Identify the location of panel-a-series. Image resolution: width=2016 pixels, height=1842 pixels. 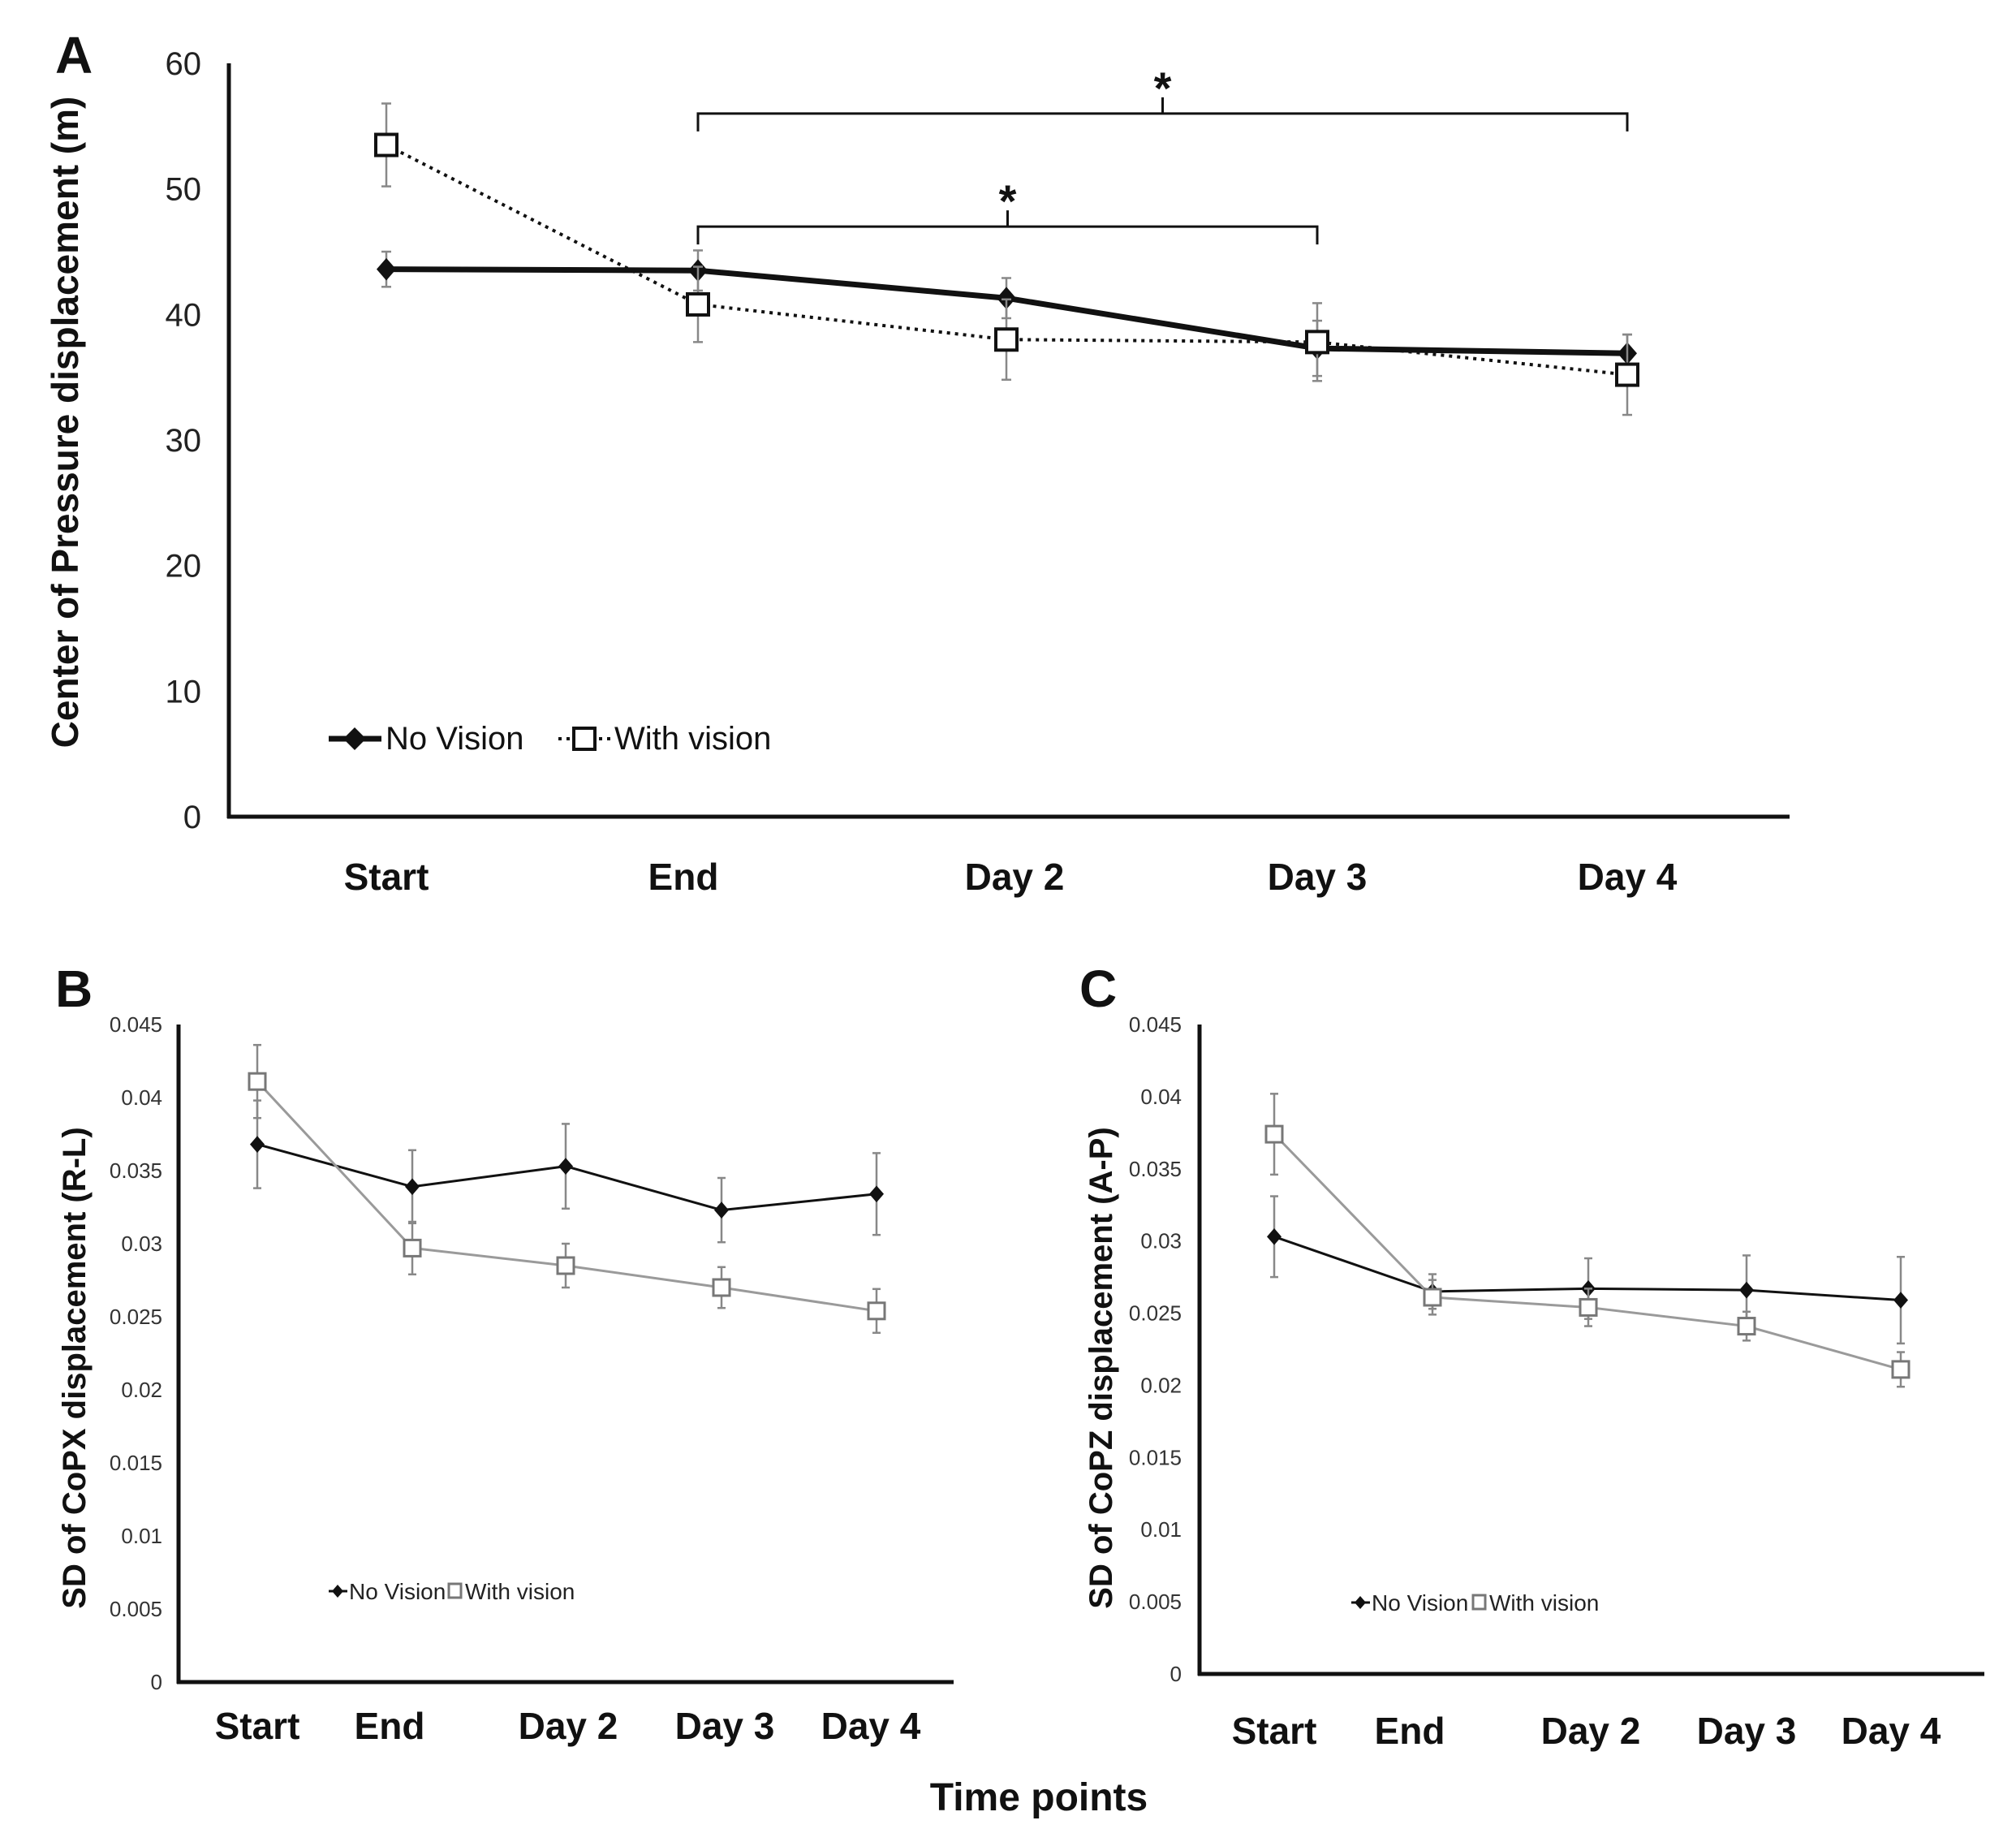
(1007, 259).